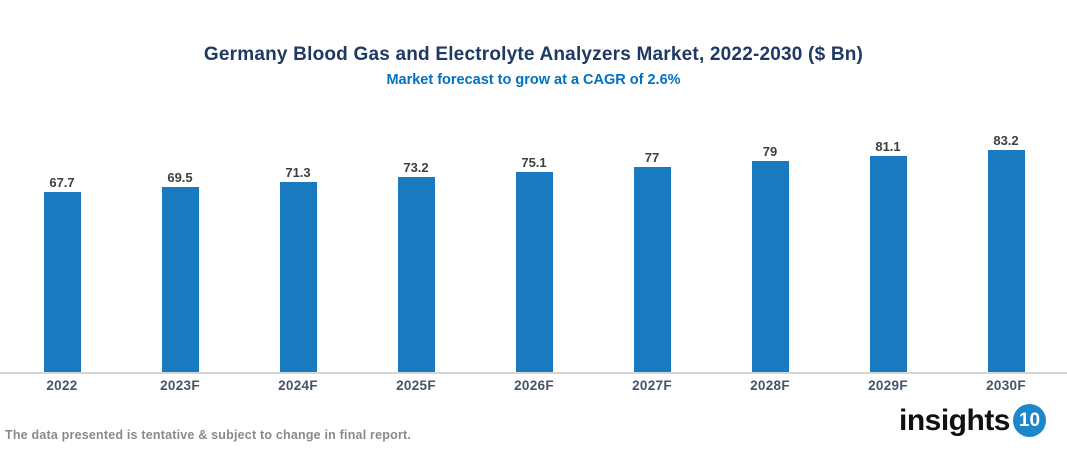  I want to click on bar-column: 67.7, so click(62, 252).